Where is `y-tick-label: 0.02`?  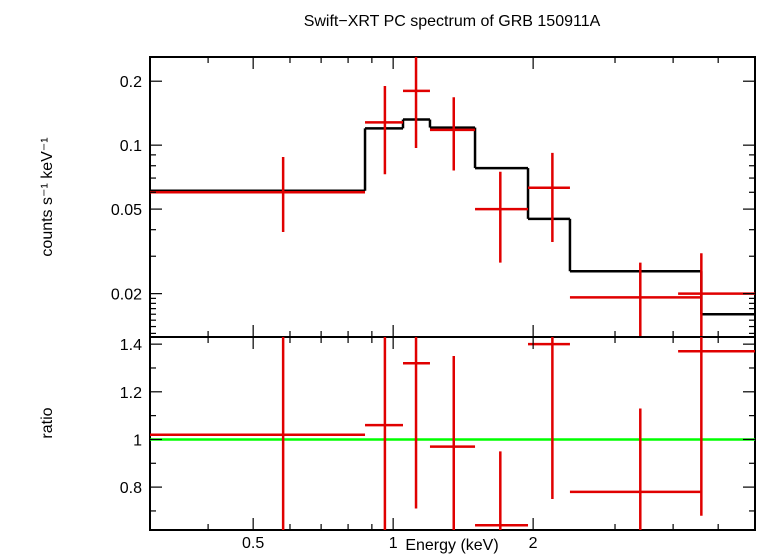 y-tick-label: 0.02 is located at coordinates (126, 295).